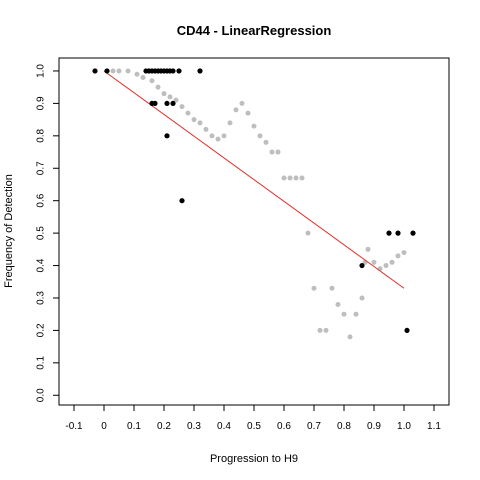 This screenshot has width=480, height=480. I want to click on x-tick-label: 0.1, so click(134, 426).